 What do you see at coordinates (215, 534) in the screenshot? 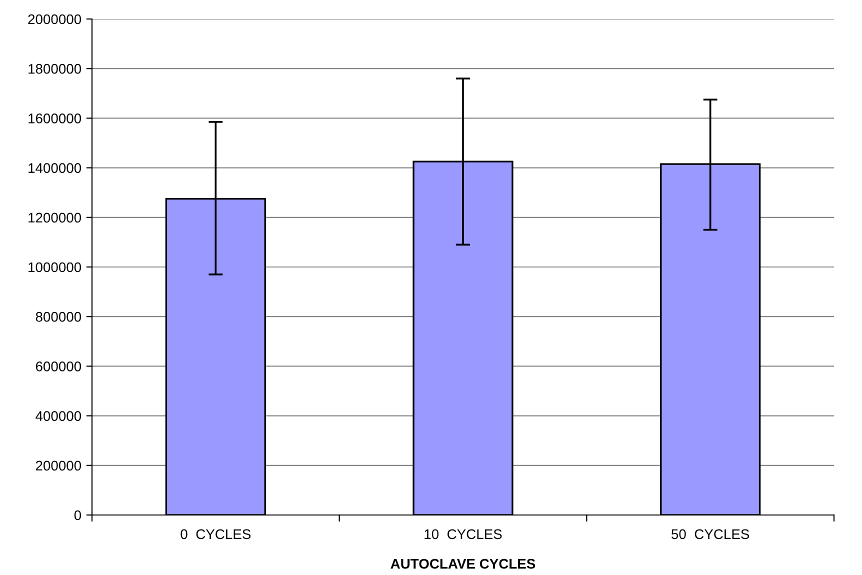
I see `x-tick-label: 0 CYCLES` at bounding box center [215, 534].